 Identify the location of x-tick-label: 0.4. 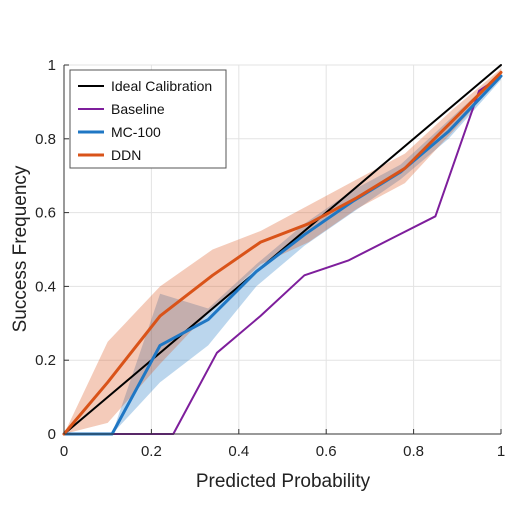
(238, 451).